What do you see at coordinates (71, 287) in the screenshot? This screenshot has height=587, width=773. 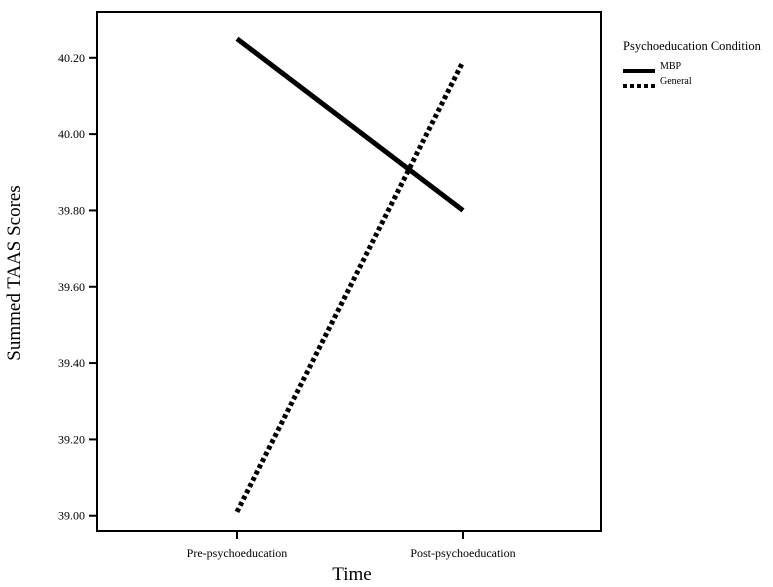 I see `y-tick-label: 39.60` at bounding box center [71, 287].